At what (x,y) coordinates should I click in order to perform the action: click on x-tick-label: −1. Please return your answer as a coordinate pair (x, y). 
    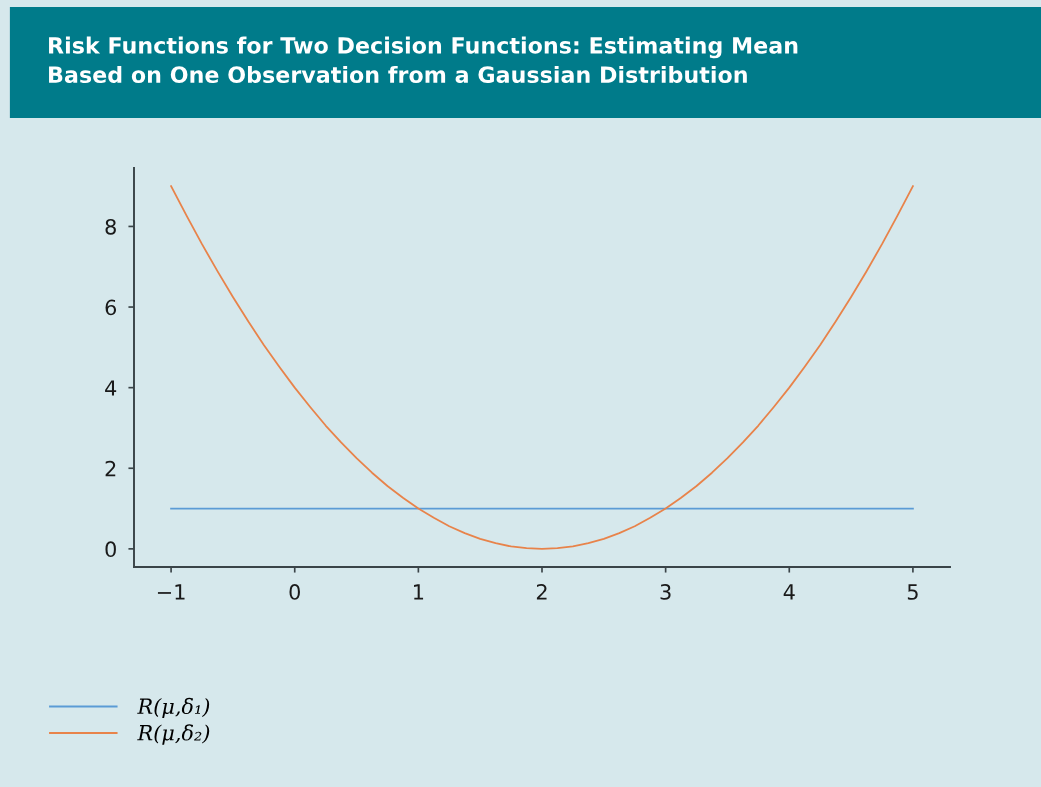
    Looking at the image, I should click on (171, 592).